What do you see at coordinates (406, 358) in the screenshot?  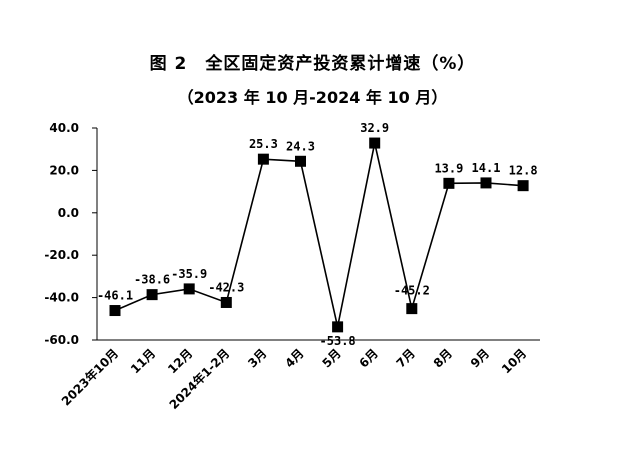 I see `x-tick-label: 7月` at bounding box center [406, 358].